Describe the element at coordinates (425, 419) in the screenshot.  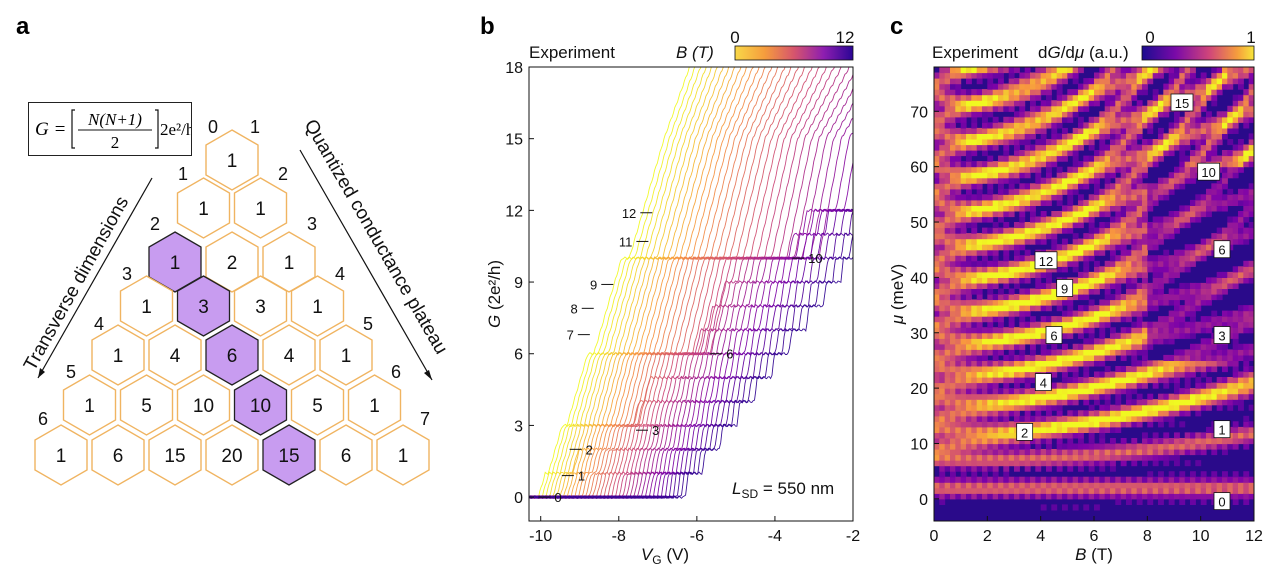
I see `right-index: 7` at that location.